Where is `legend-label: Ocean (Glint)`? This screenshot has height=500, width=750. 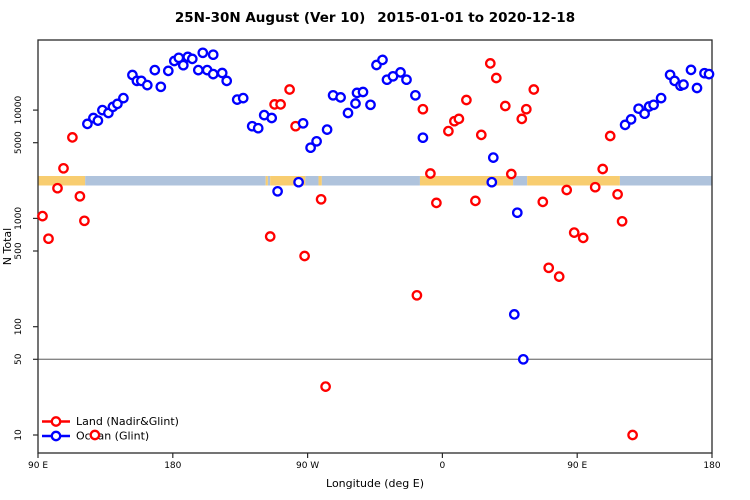 legend-label: Ocean (Glint) is located at coordinates (112, 436).